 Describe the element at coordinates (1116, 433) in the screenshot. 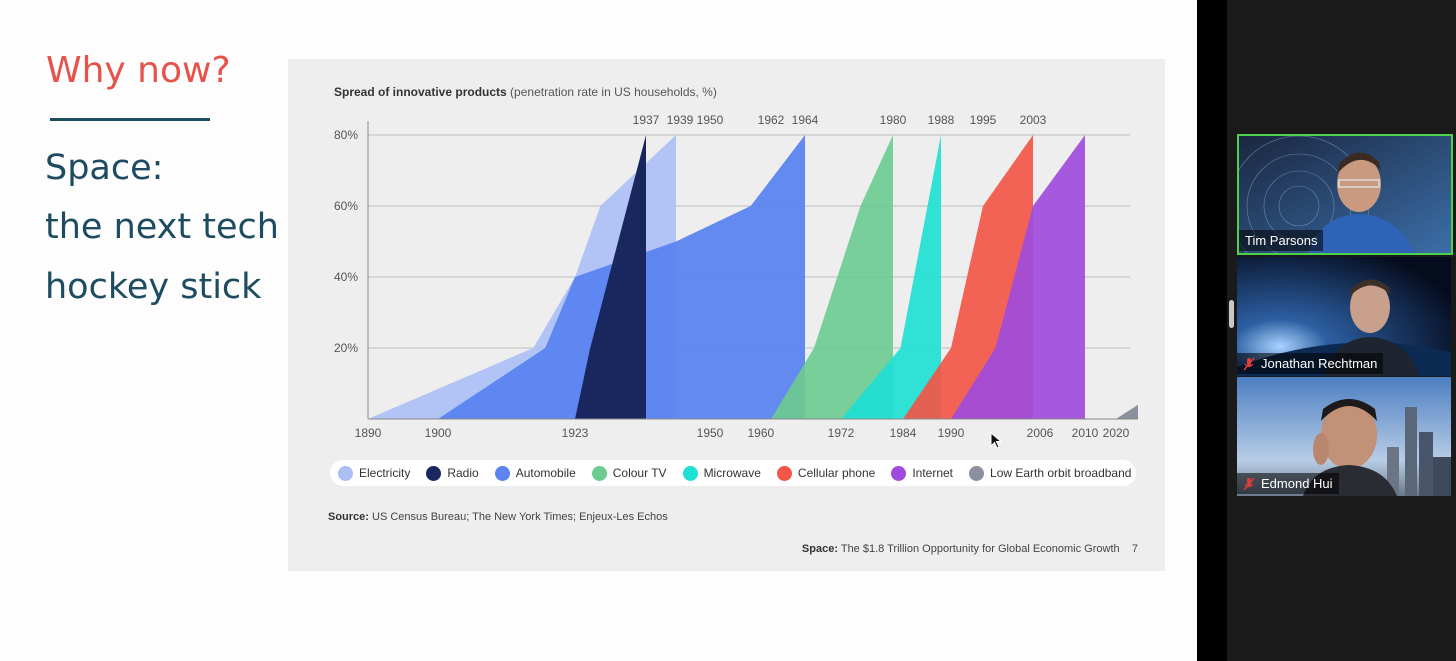

I see `x-tick-label: 2020` at that location.